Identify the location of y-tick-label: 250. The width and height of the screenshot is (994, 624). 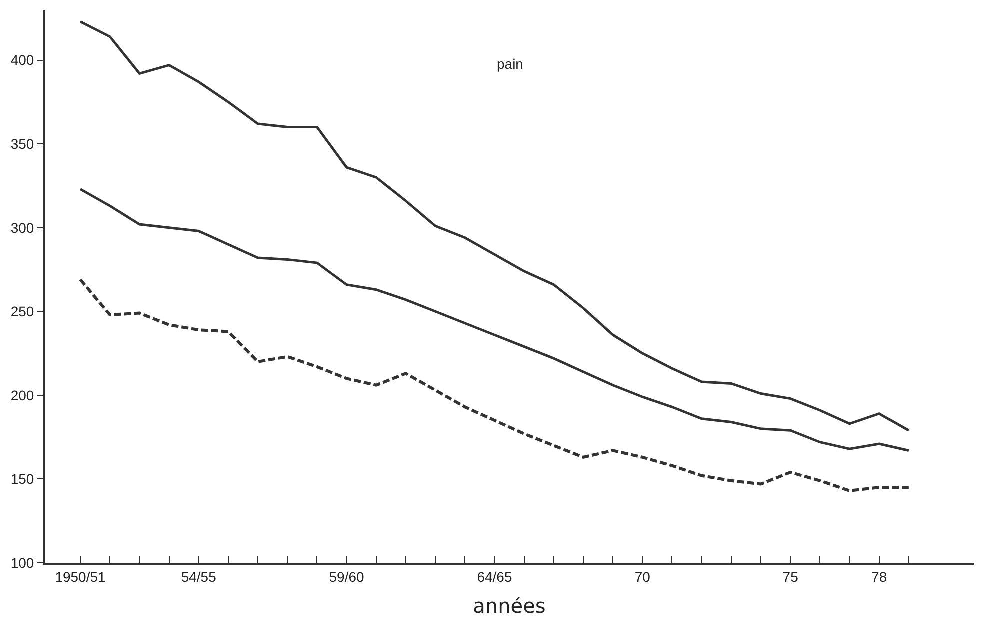
(22, 312).